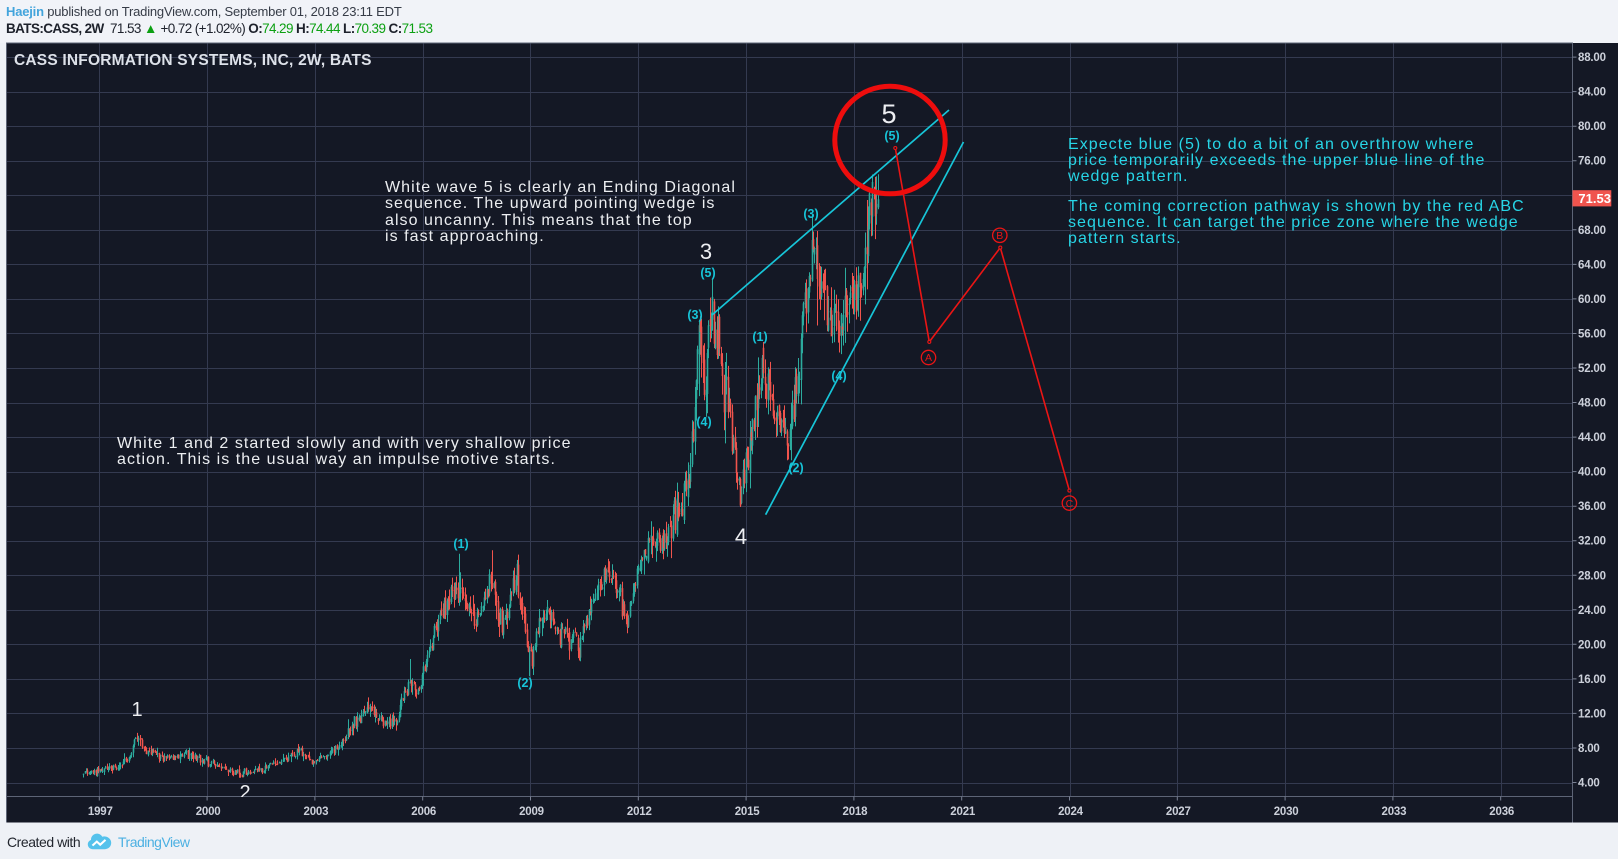 This screenshot has height=859, width=1618. What do you see at coordinates (1589, 784) in the screenshot?
I see `svg-text: 4.00` at bounding box center [1589, 784].